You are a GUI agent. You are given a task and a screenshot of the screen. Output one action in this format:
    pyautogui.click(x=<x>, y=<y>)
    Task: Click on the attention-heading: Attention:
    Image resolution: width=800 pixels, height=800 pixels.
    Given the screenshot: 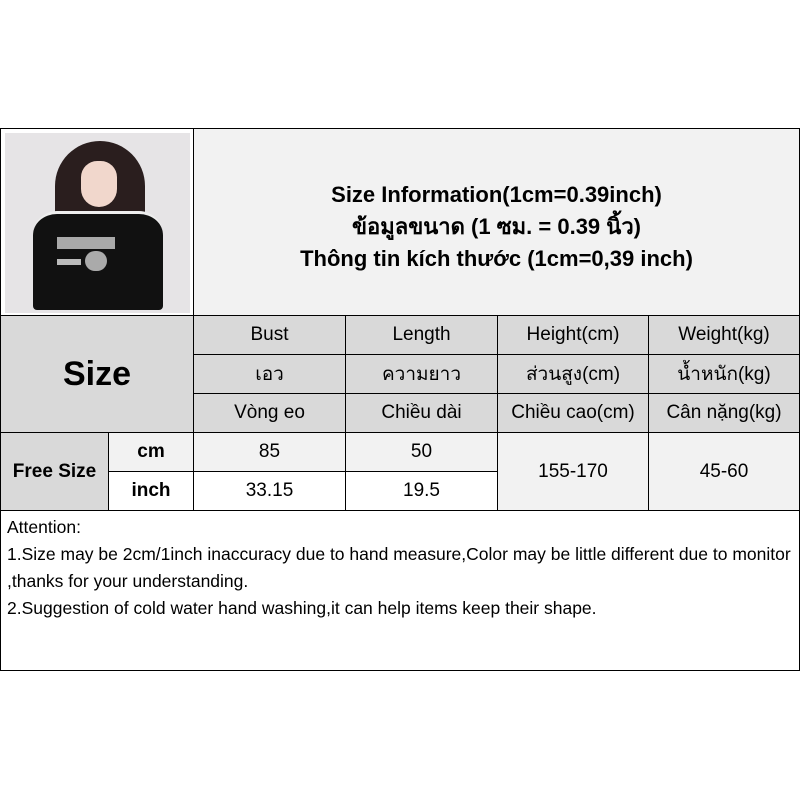 What is the action you would take?
    pyautogui.click(x=44, y=527)
    